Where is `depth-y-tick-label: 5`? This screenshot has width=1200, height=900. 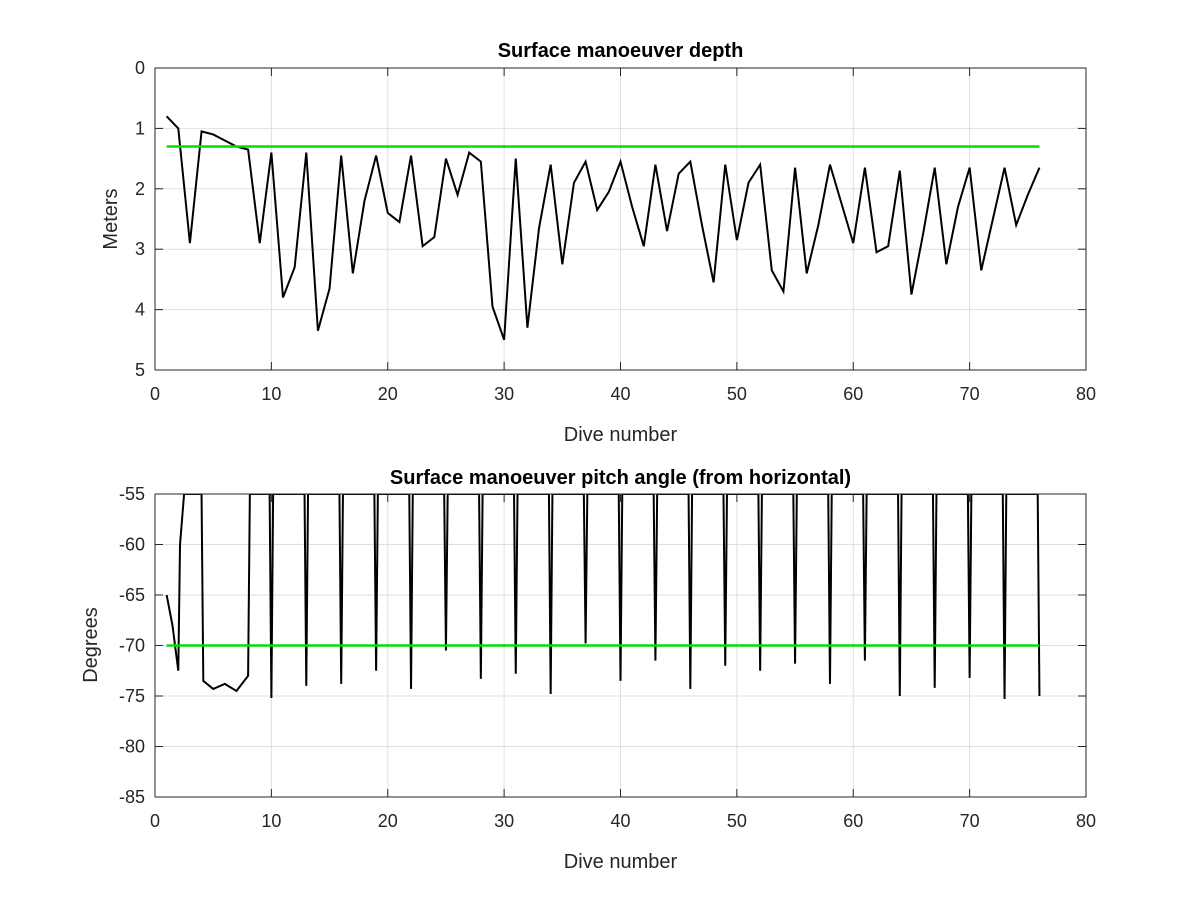 depth-y-tick-label: 5 is located at coordinates (140, 370).